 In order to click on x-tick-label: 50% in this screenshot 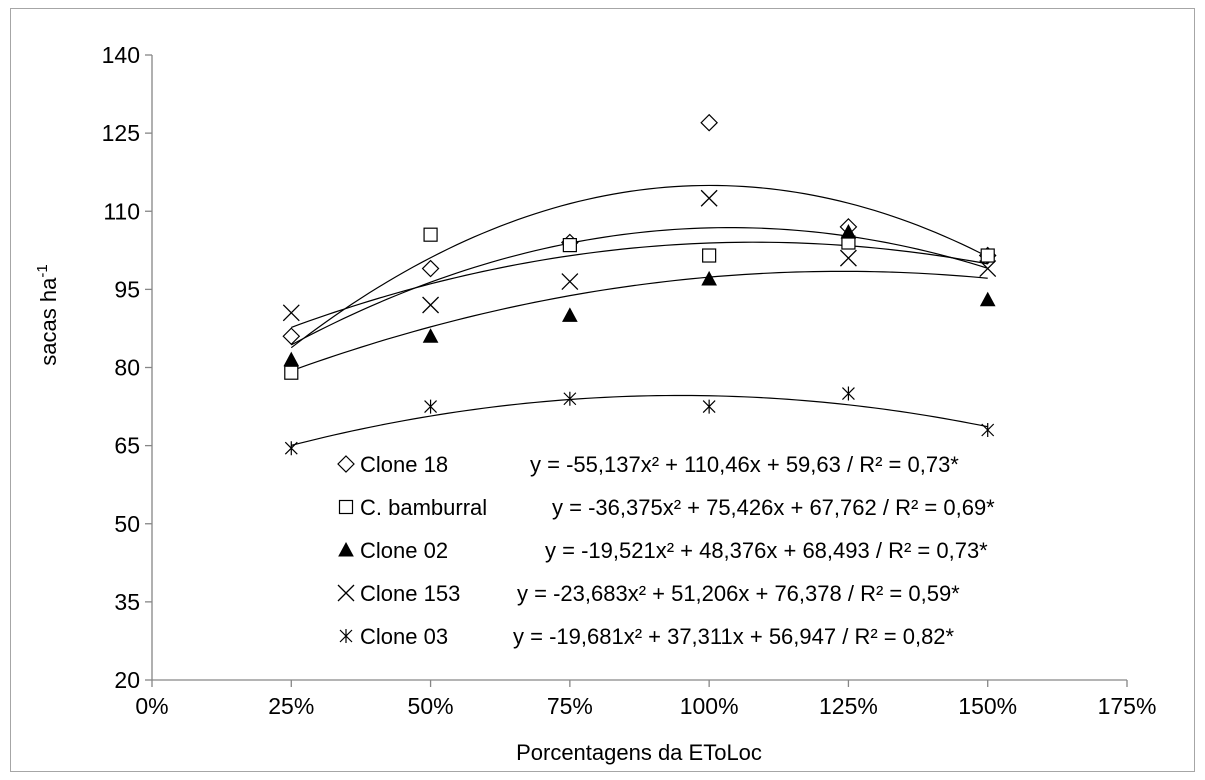, I will do `click(431, 706)`.